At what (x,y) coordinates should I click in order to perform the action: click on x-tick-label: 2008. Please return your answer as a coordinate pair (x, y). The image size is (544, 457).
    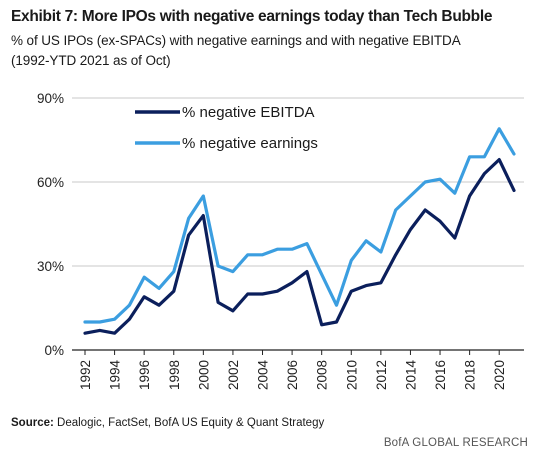
    Looking at the image, I should click on (322, 375).